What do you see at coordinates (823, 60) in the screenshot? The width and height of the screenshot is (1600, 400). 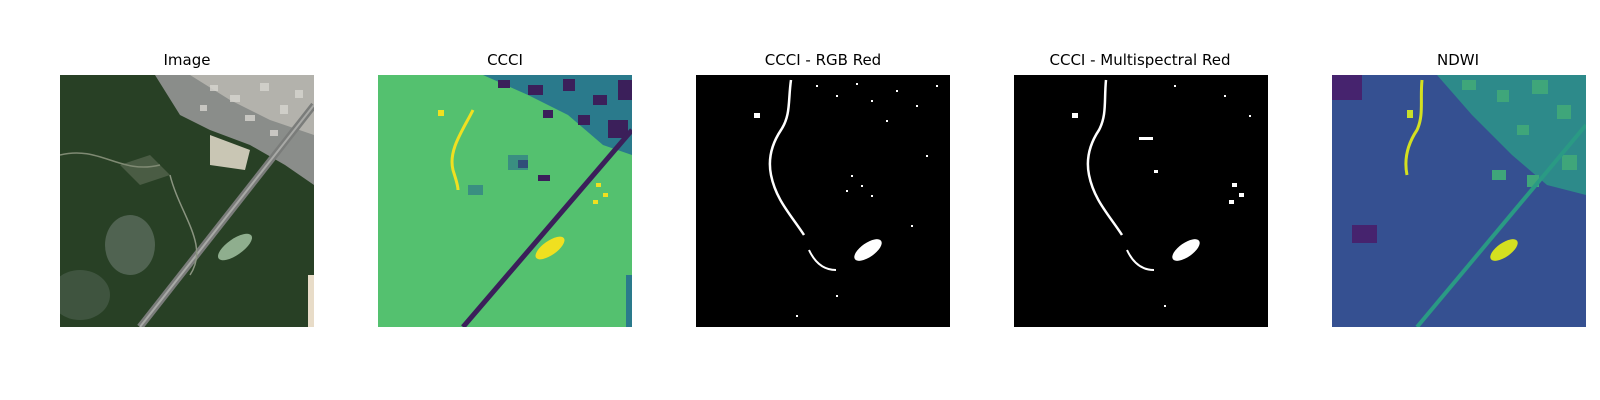 I see `panel-title-ccci-rgb-red: CCCI - RGB Red` at bounding box center [823, 60].